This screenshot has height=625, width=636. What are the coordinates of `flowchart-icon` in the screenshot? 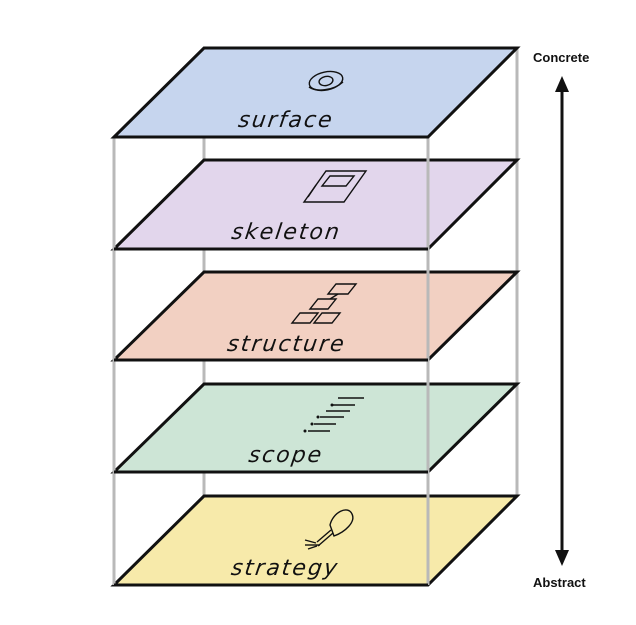 It's located at (324, 303).